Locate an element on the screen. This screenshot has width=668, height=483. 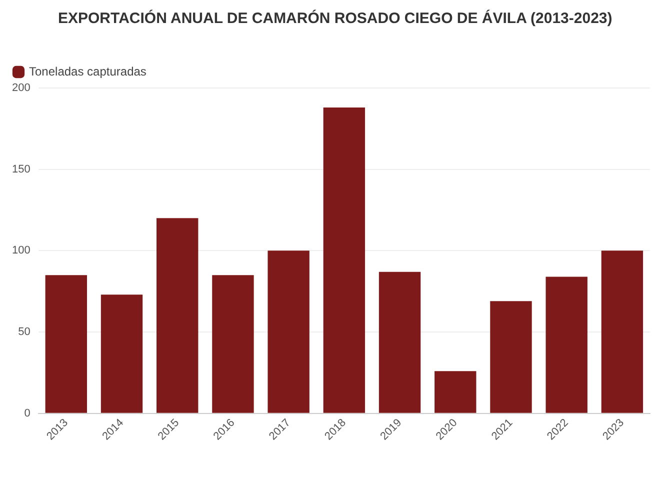
legend-label: Toneladas capturadas is located at coordinates (87, 71).